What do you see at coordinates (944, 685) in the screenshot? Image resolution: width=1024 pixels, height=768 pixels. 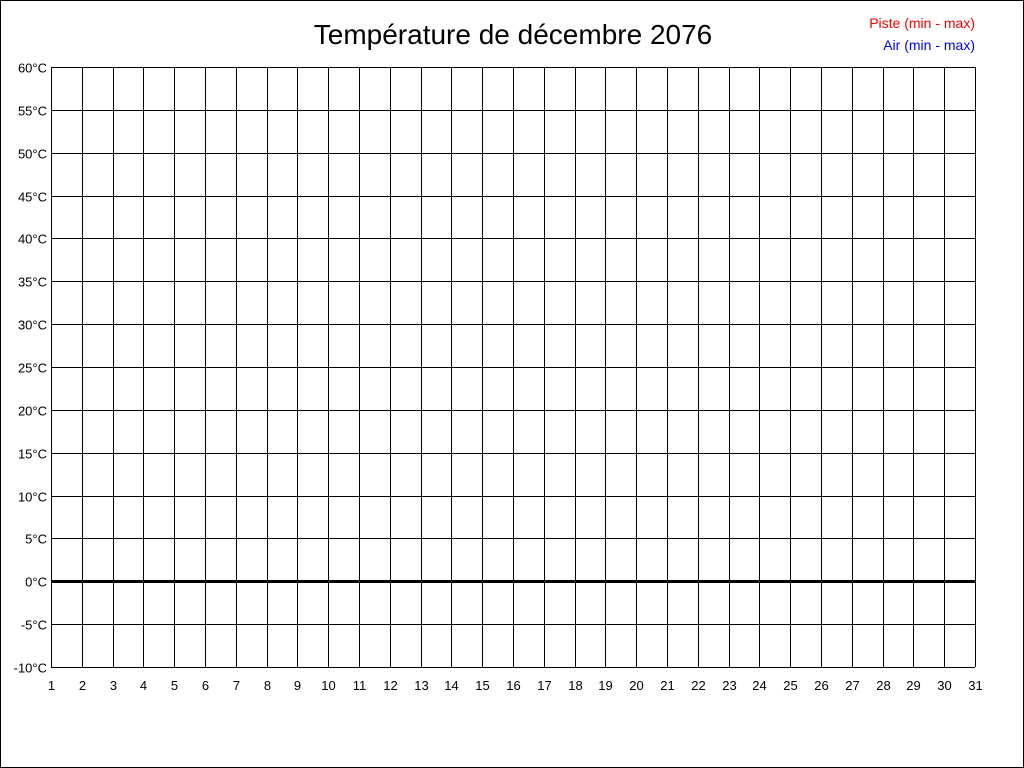 I see `x-tick-label: 30` at bounding box center [944, 685].